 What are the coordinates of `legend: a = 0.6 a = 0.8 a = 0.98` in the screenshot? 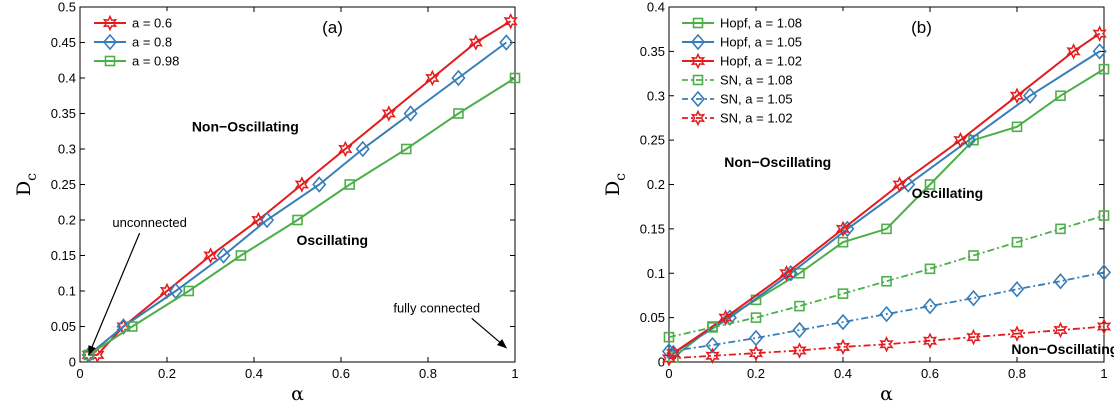 It's located at (160, 42).